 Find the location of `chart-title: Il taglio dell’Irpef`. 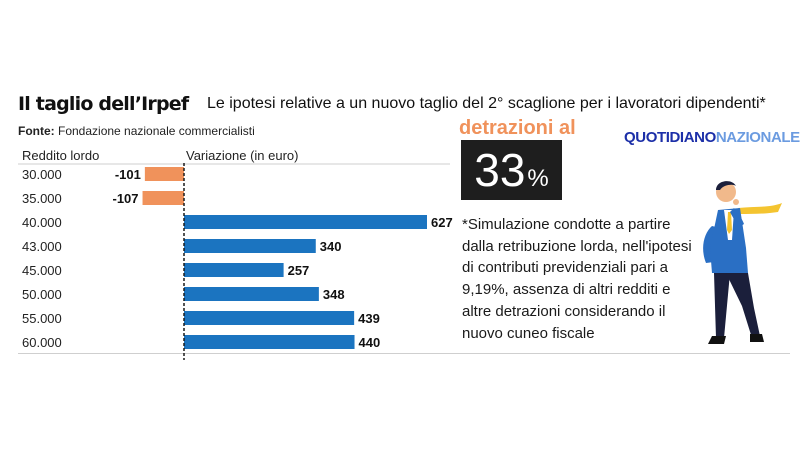

chart-title: Il taglio dell’Irpef is located at coordinates (103, 104).